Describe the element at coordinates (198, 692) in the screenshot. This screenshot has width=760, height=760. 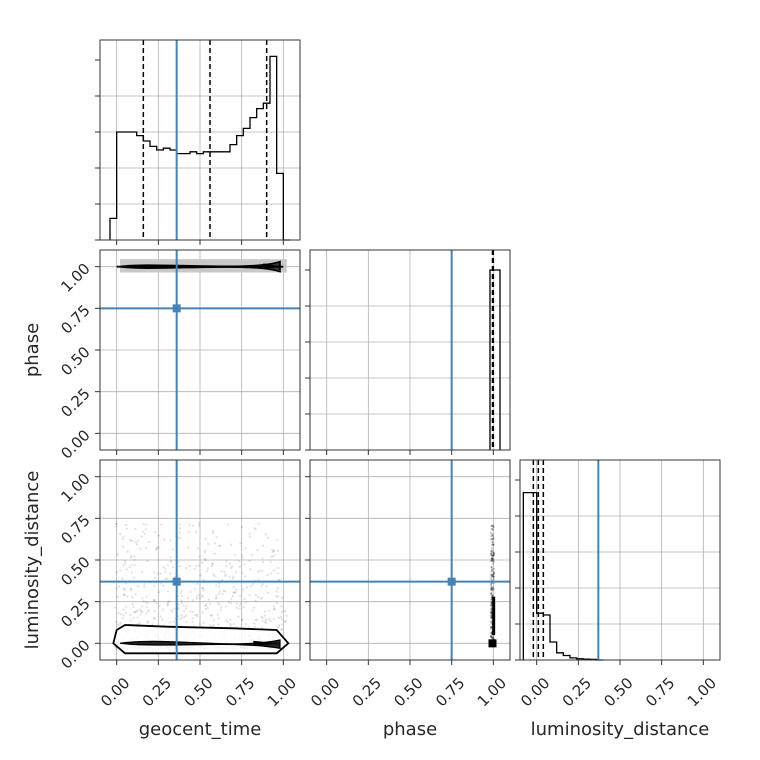
I see `x-tick-label-geocent_time-2: 0.50` at that location.